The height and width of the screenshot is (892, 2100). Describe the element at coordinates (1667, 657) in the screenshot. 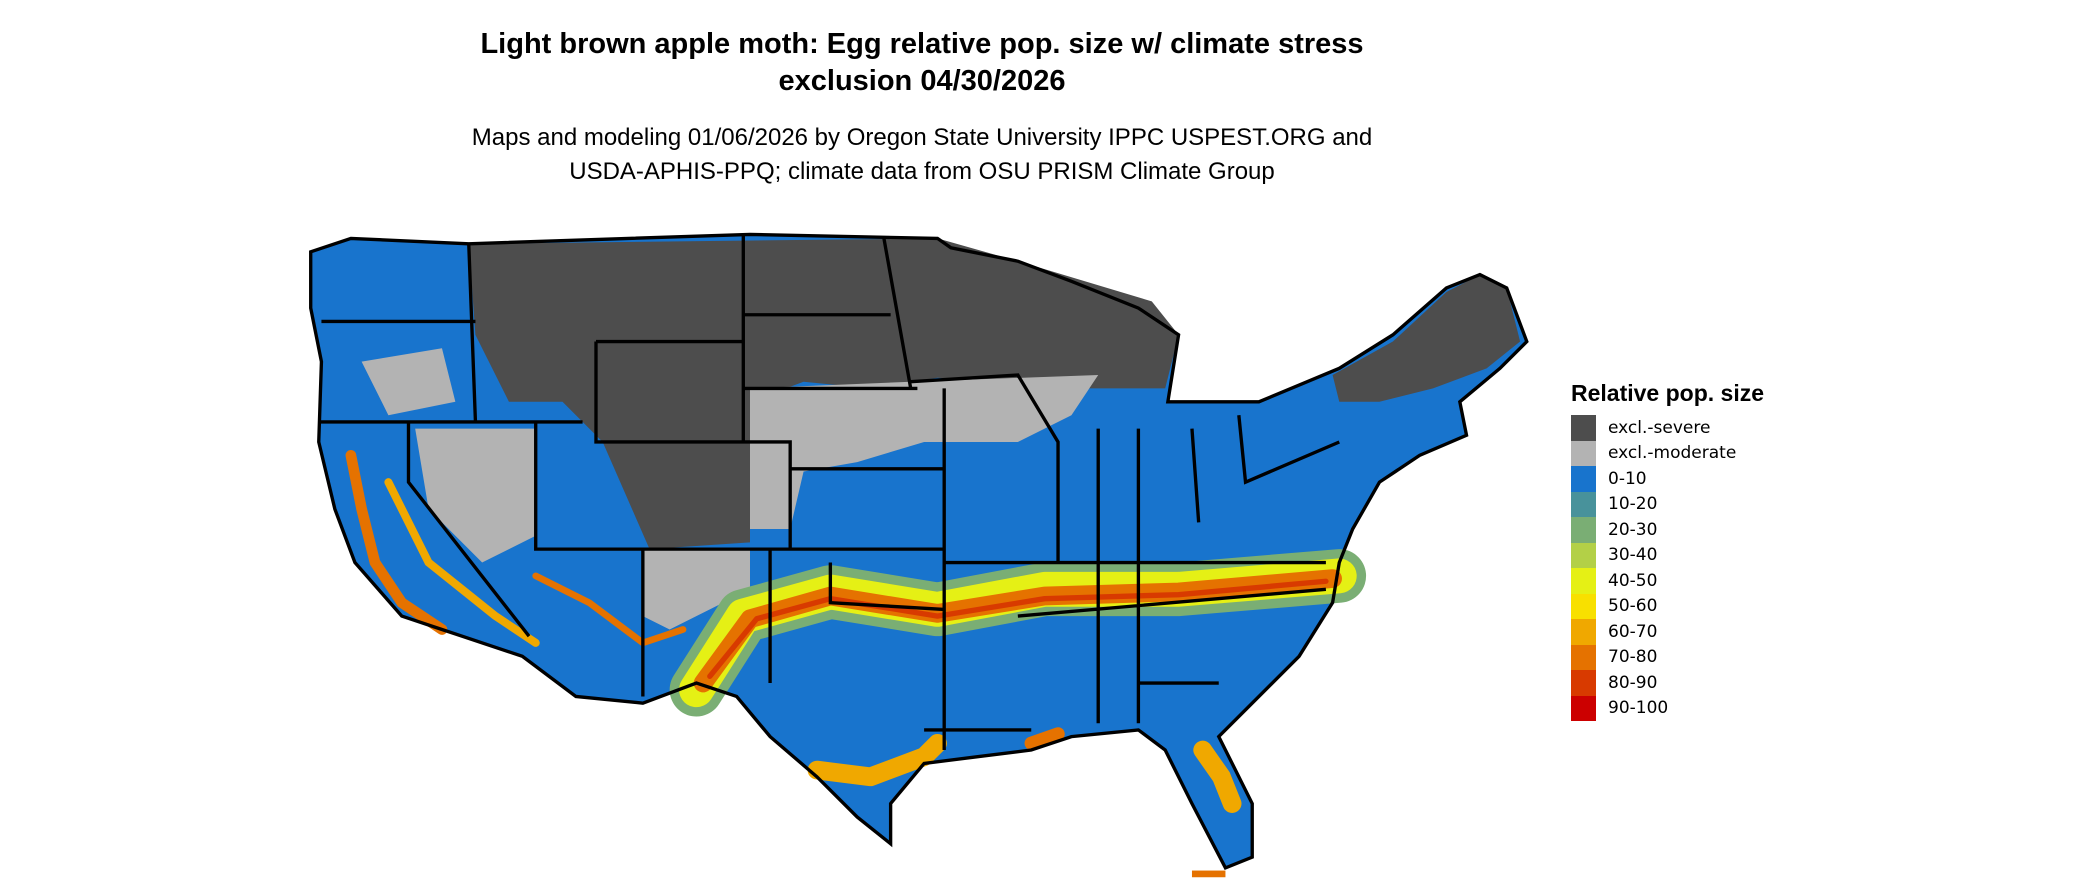

I see `legend-item: 70-80` at that location.